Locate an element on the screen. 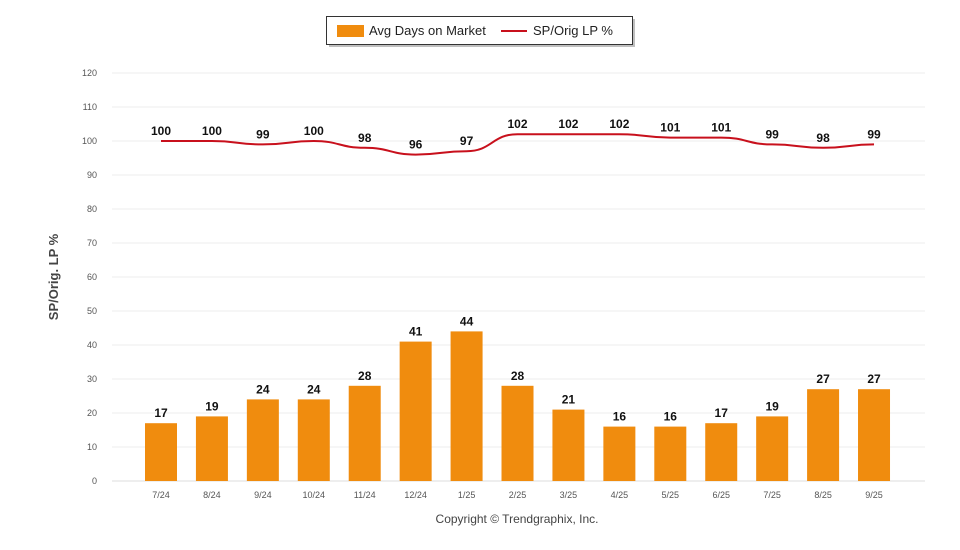 The height and width of the screenshot is (550, 960). x-tick-label: 1/25 is located at coordinates (467, 495).